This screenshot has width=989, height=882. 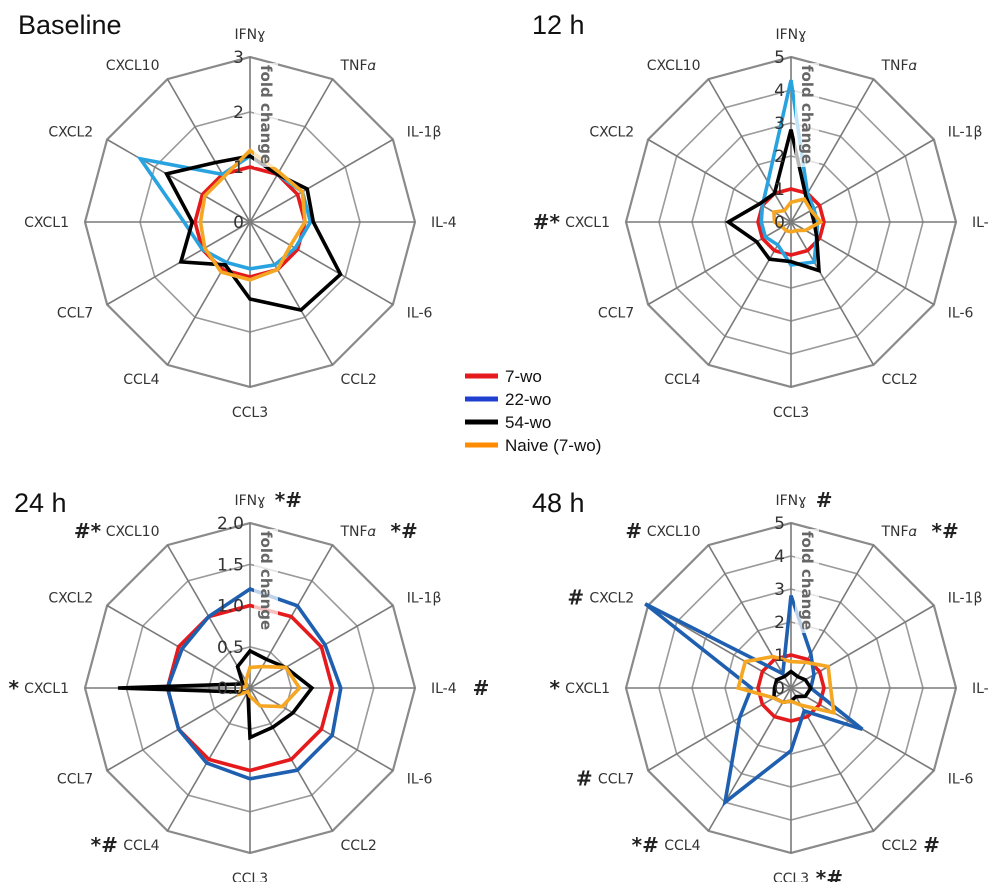 I want to click on legend: 7-wo 22-wo 54-wo Naive (7-wo), so click(x=533, y=411).